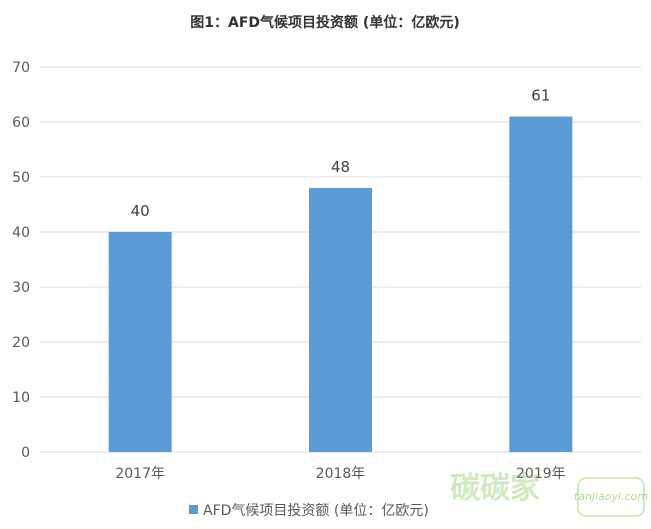 This screenshot has width=651, height=529. I want to click on data-label: 61, so click(540, 96).